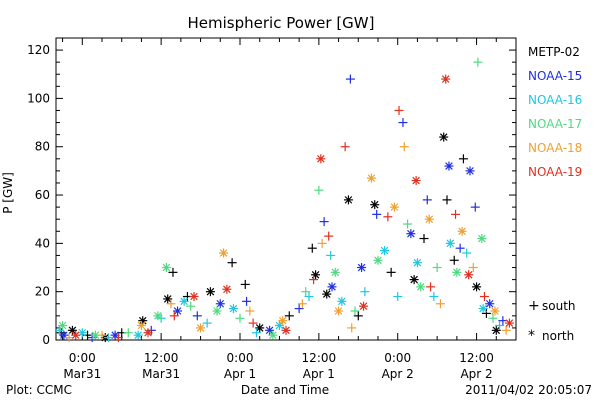 This screenshot has width=600, height=400. Describe the element at coordinates (559, 306) in the screenshot. I see `marker-legend-label: south` at that location.